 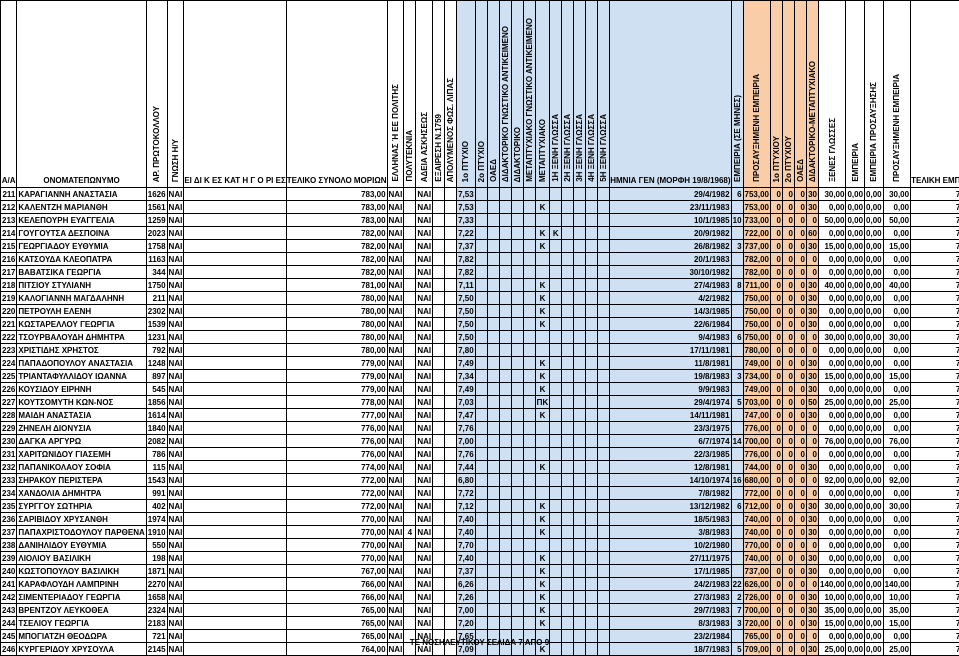 What do you see at coordinates (156, 144) in the screenshot?
I see `column-header-label: ΑΡ. ΠΡΩΤΟΚΟΛΛΟΥ` at bounding box center [156, 144].